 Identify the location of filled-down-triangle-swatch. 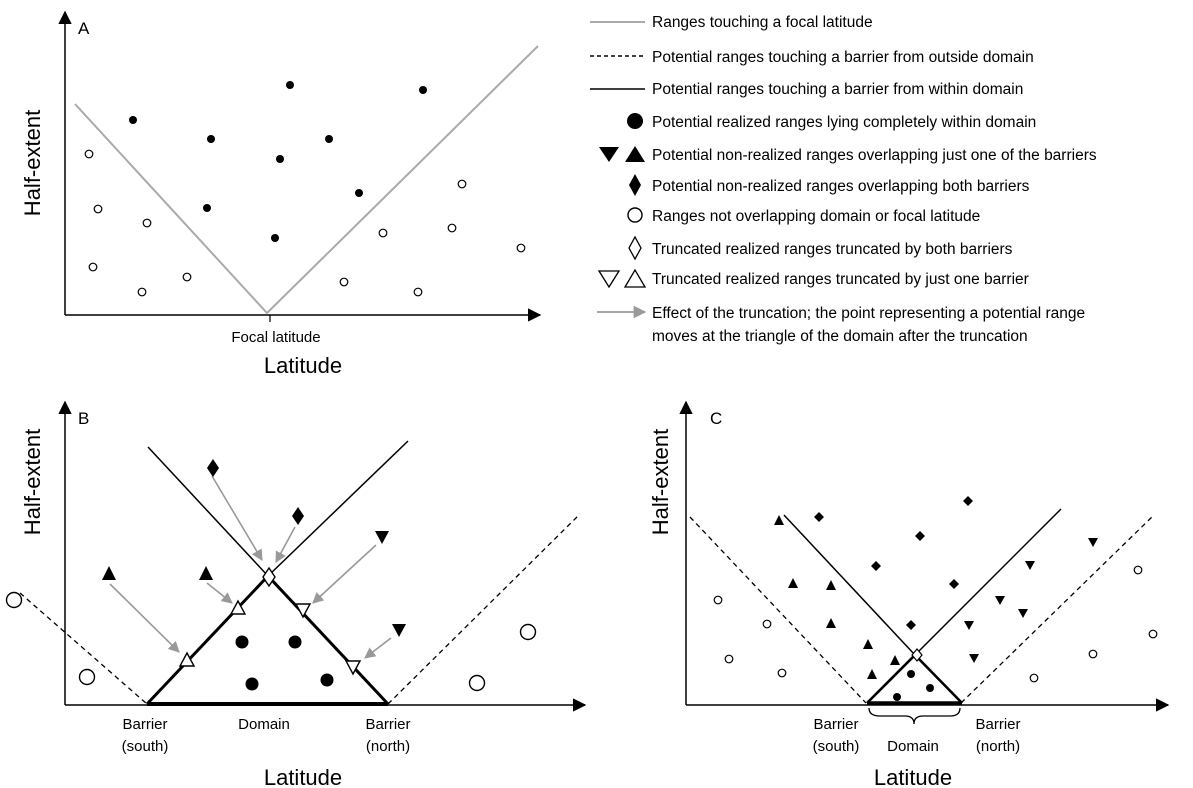
(609, 154).